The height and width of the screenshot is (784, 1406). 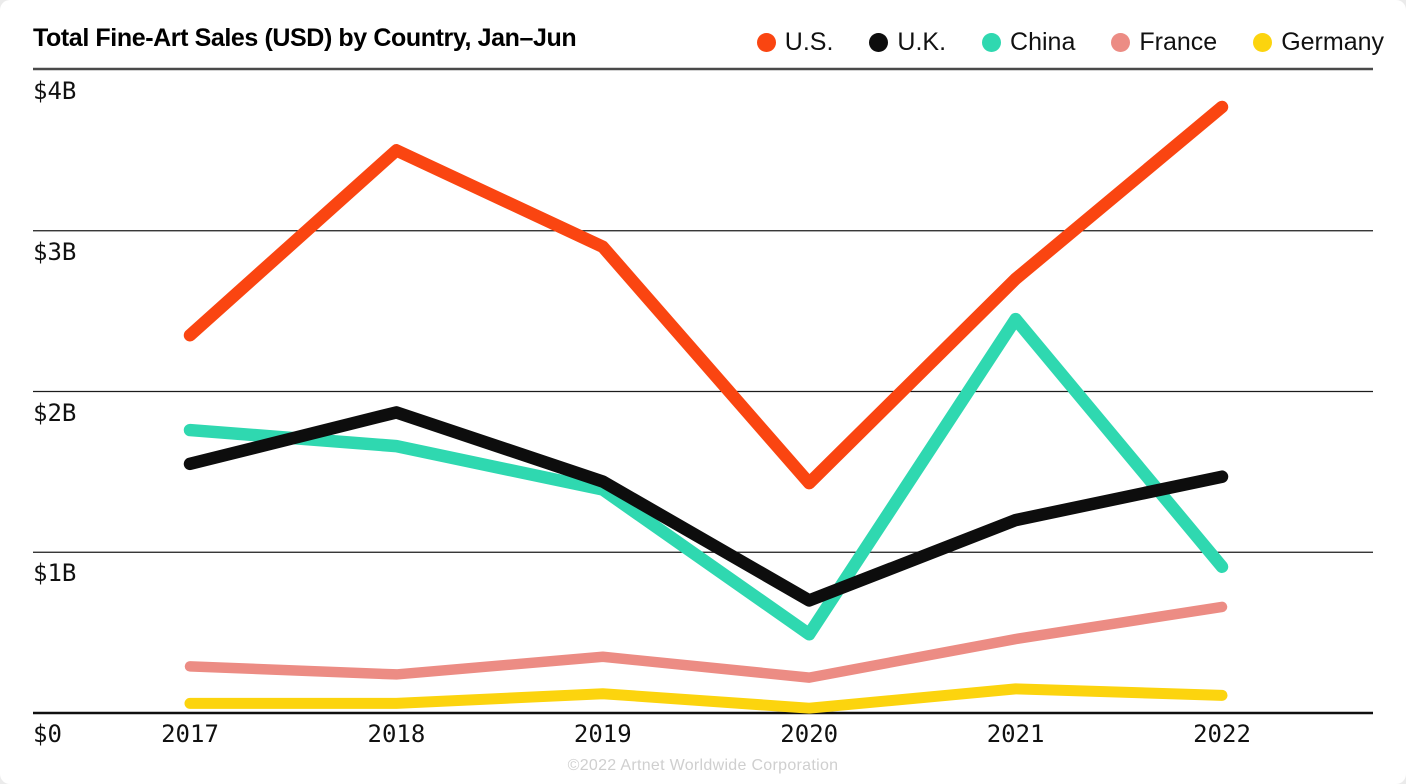 I want to click on legend-label-china: China, so click(x=1043, y=42).